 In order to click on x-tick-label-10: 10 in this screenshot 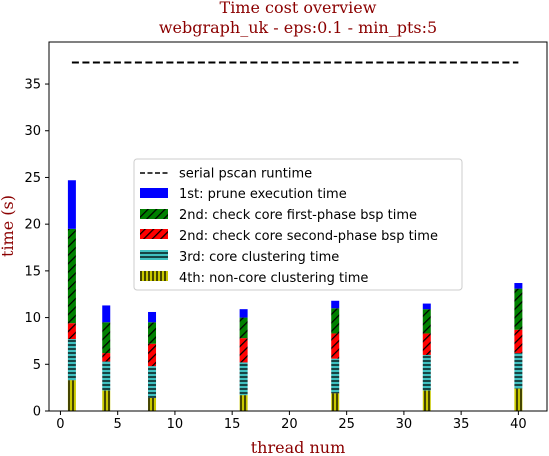, I will do `click(175, 424)`.